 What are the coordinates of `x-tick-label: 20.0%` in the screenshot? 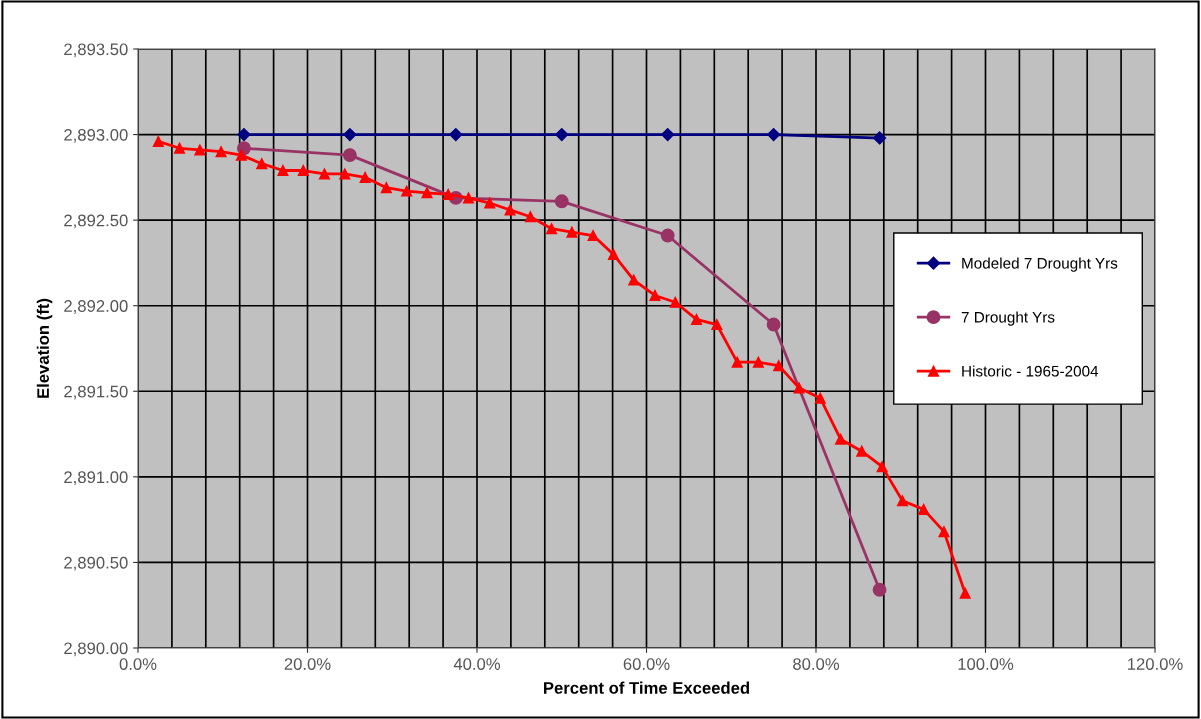 It's located at (307, 664).